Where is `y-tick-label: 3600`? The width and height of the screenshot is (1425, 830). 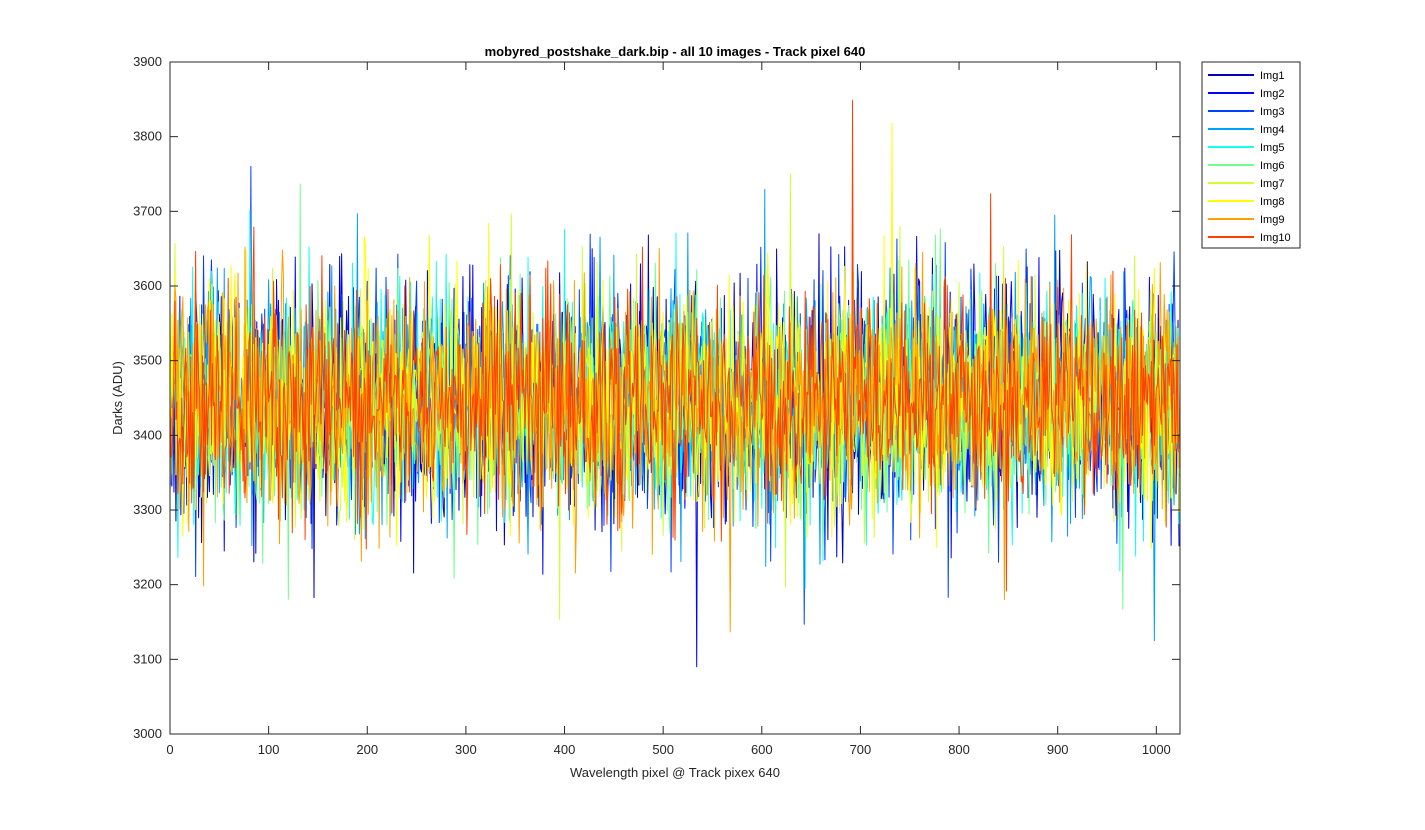
y-tick-label: 3600 is located at coordinates (147, 285).